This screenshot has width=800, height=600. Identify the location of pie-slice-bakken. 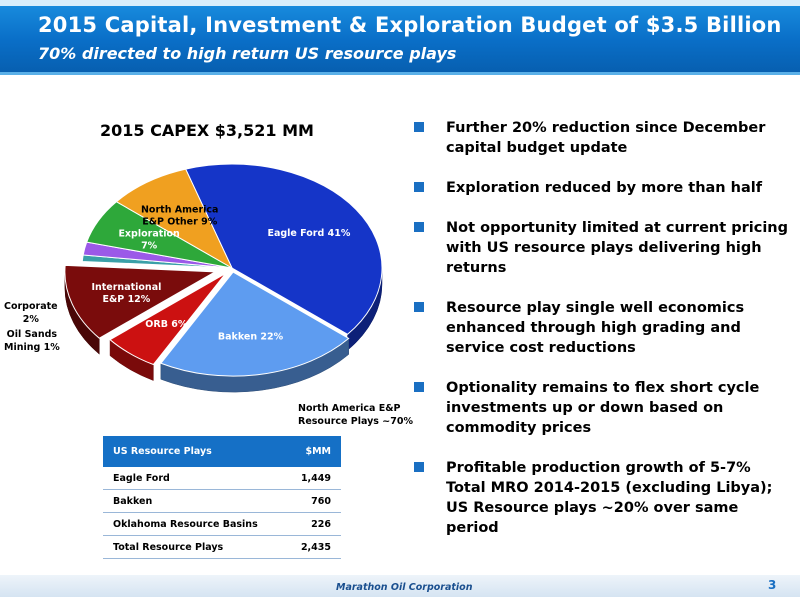
(255, 324).